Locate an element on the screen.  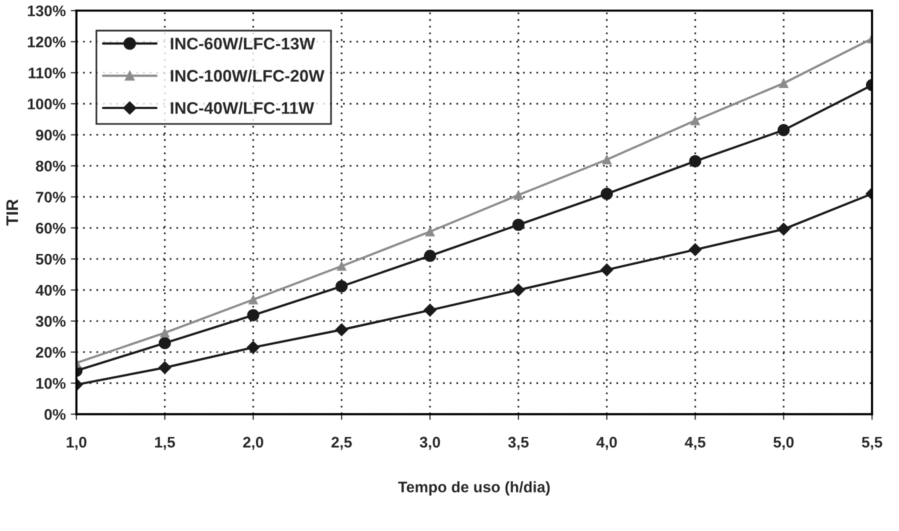
y-tick-label: 130% is located at coordinates (47, 10).